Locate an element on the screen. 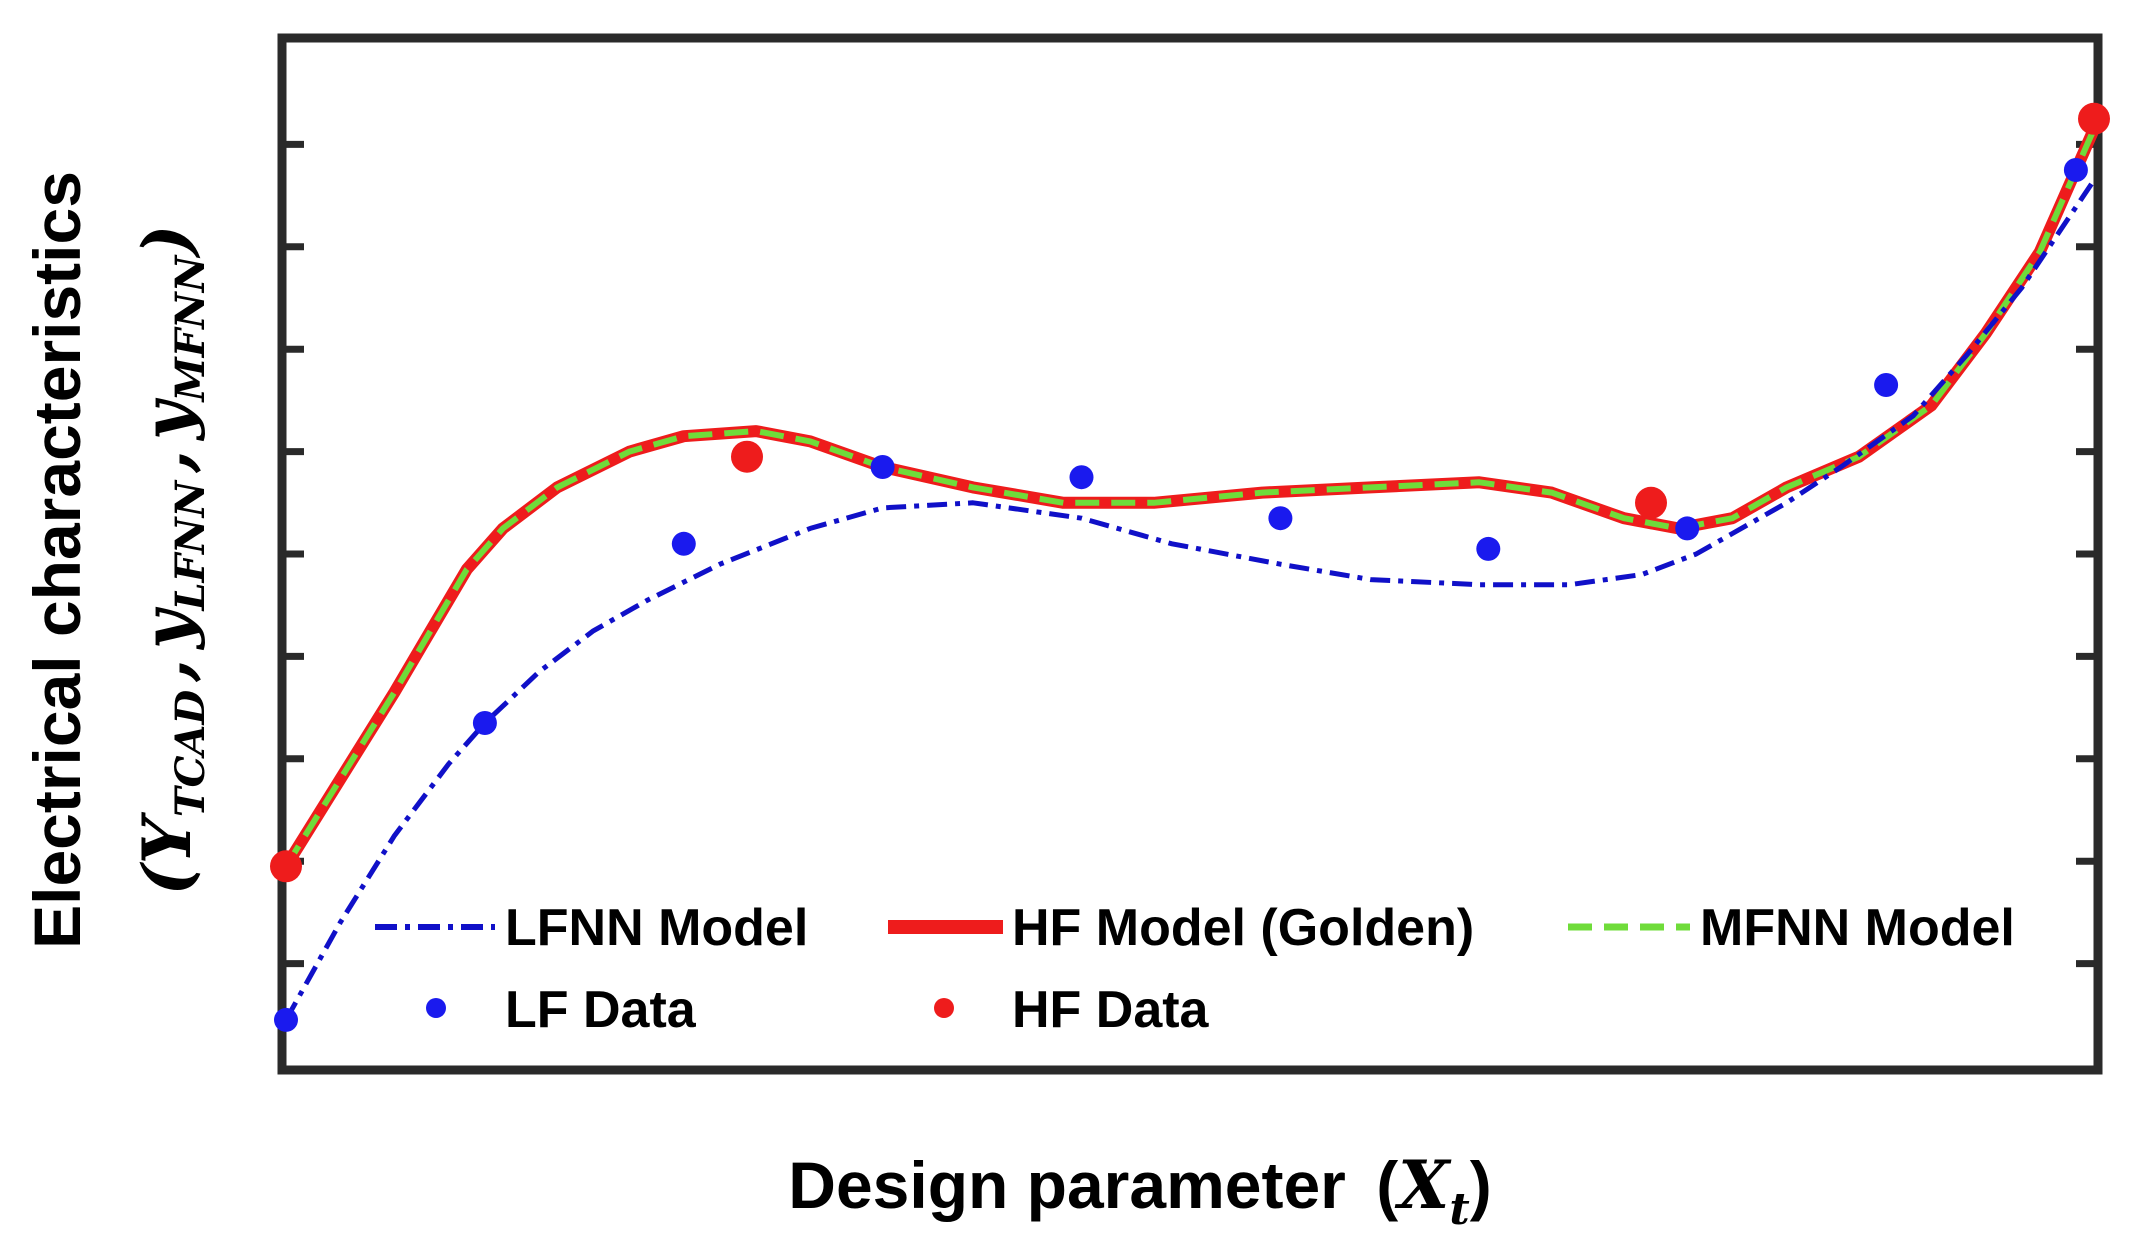 The image size is (2132, 1245). y-axis-title-symbols: (YTCAD,yLFNN,yMFNN) is located at coordinates (171, 559).